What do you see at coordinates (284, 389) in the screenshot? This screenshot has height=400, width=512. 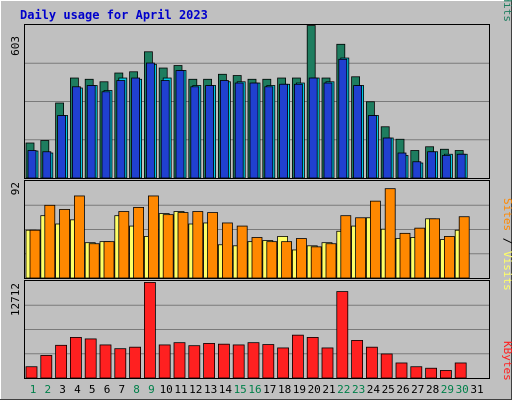 I see `x-tick-label-18: 18` at bounding box center [284, 389].